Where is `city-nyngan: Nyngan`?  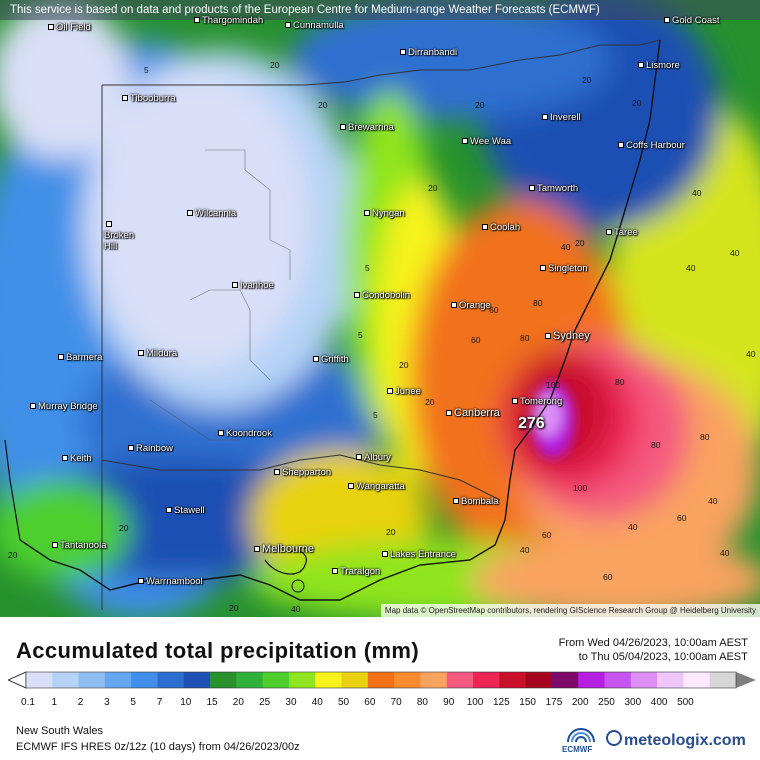
city-nyngan: Nyngan is located at coordinates (383, 213).